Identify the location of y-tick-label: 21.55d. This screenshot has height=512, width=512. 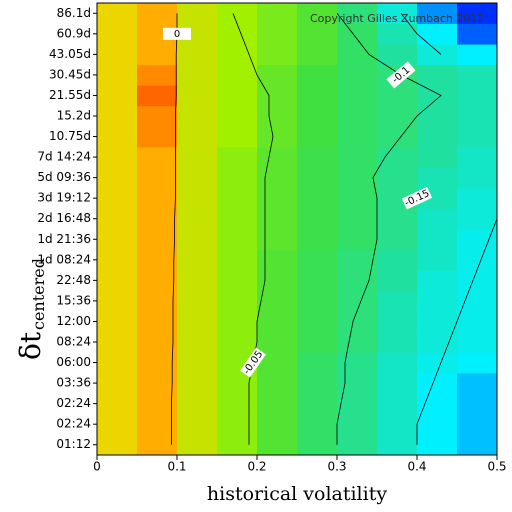
(70, 95).